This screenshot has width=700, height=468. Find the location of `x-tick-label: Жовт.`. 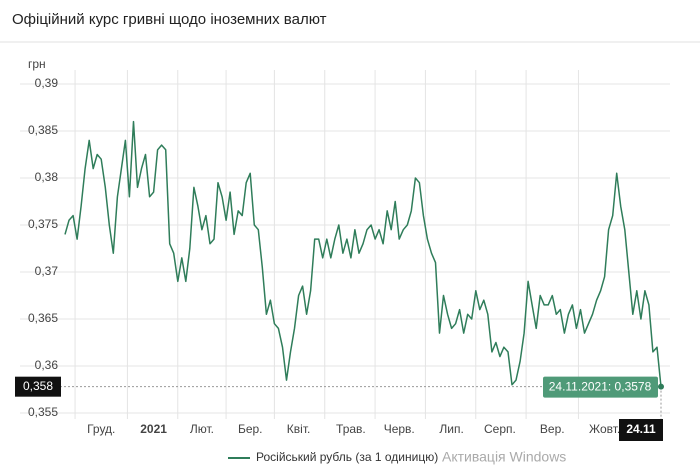

x-tick-label: Жовт. is located at coordinates (604, 429).